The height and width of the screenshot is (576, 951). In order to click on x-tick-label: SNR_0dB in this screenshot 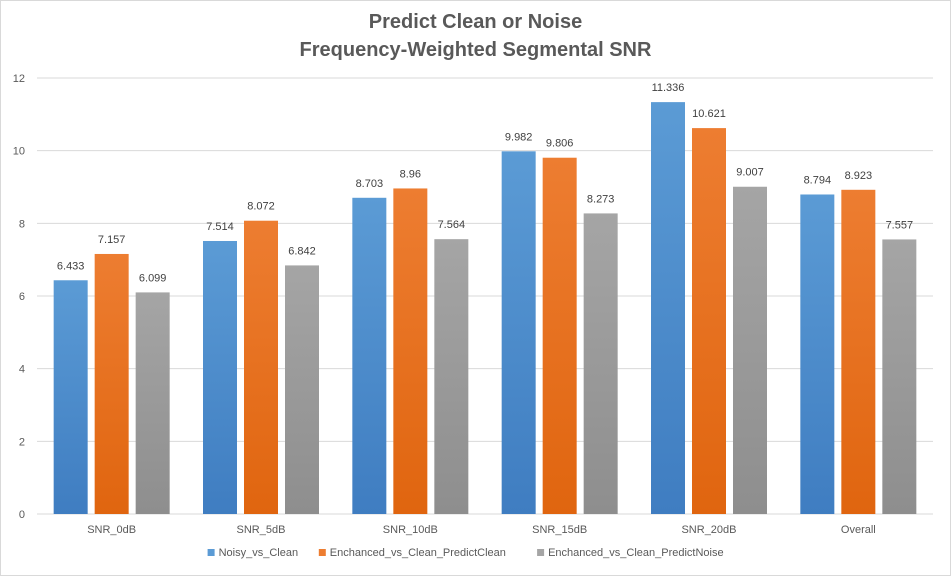, I will do `click(111, 530)`.